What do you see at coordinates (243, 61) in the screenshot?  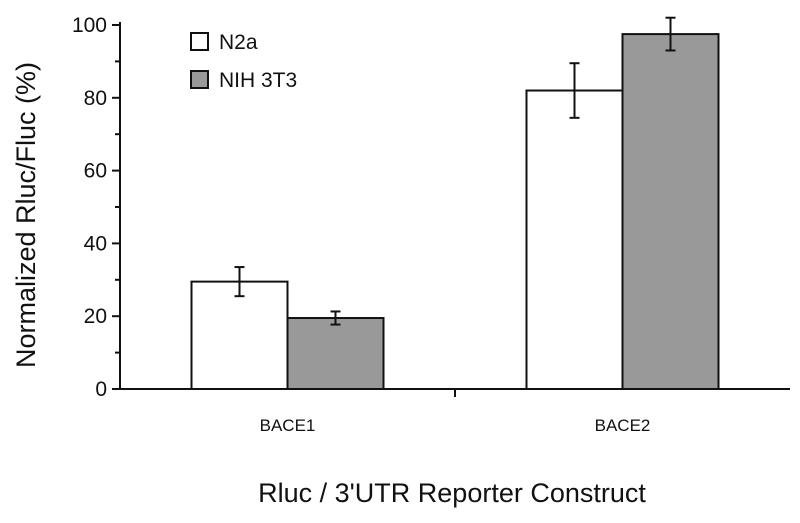 I see `legend: N2a NIH 3T3` at bounding box center [243, 61].